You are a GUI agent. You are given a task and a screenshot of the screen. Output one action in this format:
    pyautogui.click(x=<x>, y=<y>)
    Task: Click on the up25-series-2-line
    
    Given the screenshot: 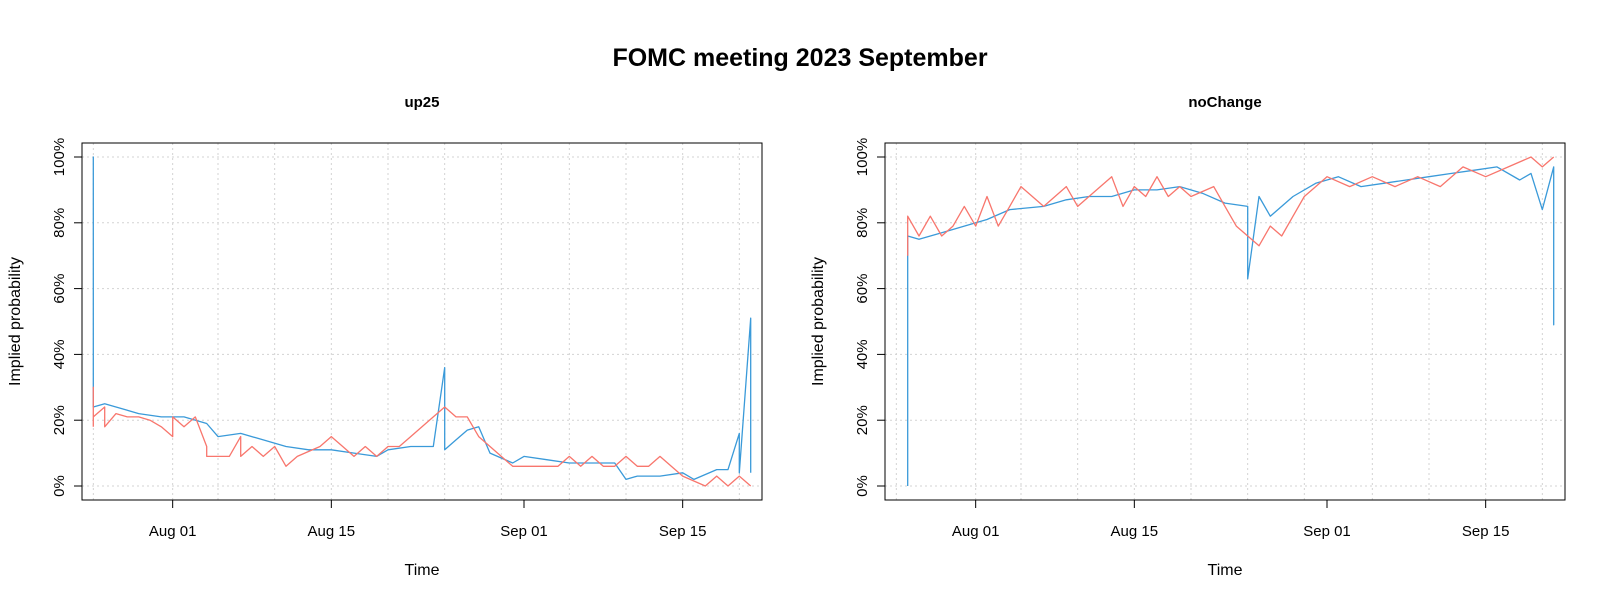 What is the action you would take?
    pyautogui.click(x=422, y=436)
    